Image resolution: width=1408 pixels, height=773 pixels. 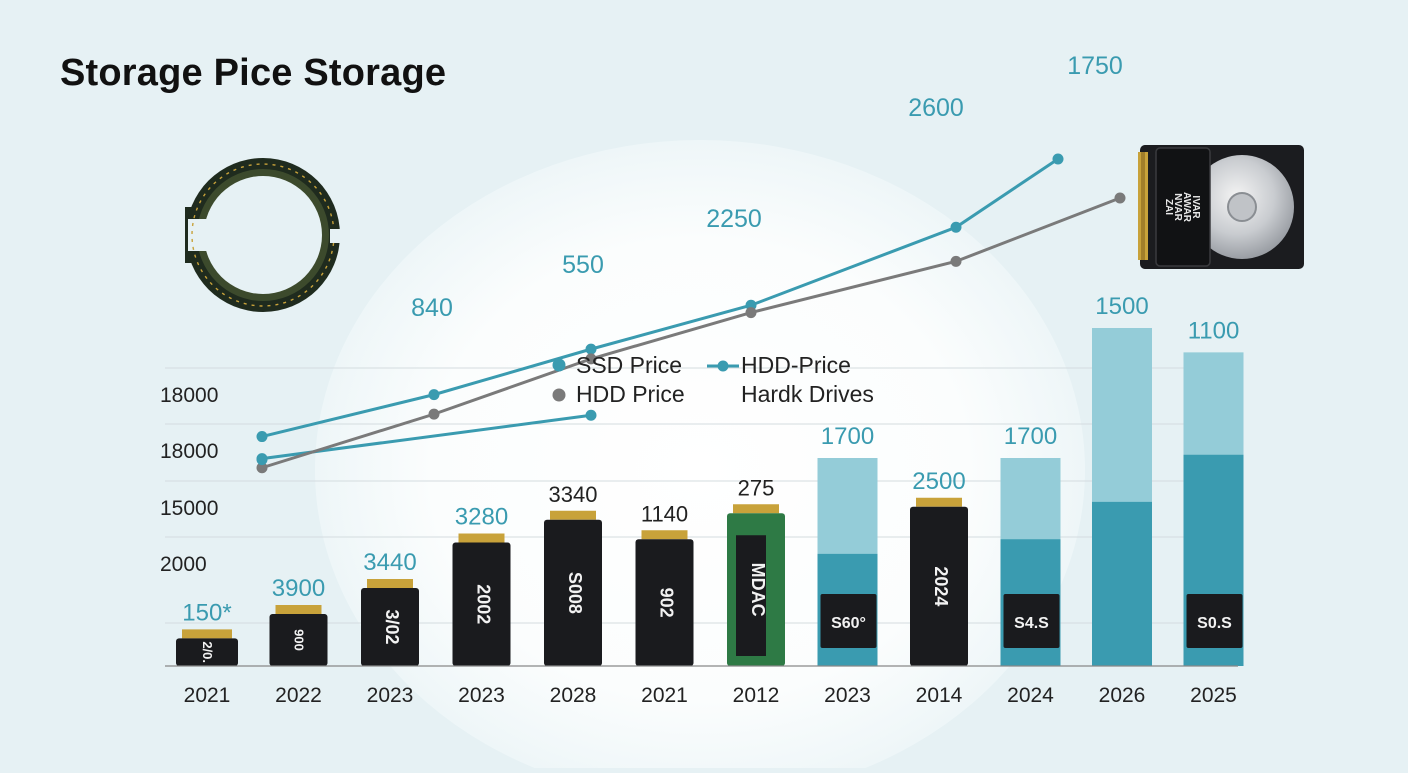 I want to click on drive-text-group: 902, so click(x=667, y=603).